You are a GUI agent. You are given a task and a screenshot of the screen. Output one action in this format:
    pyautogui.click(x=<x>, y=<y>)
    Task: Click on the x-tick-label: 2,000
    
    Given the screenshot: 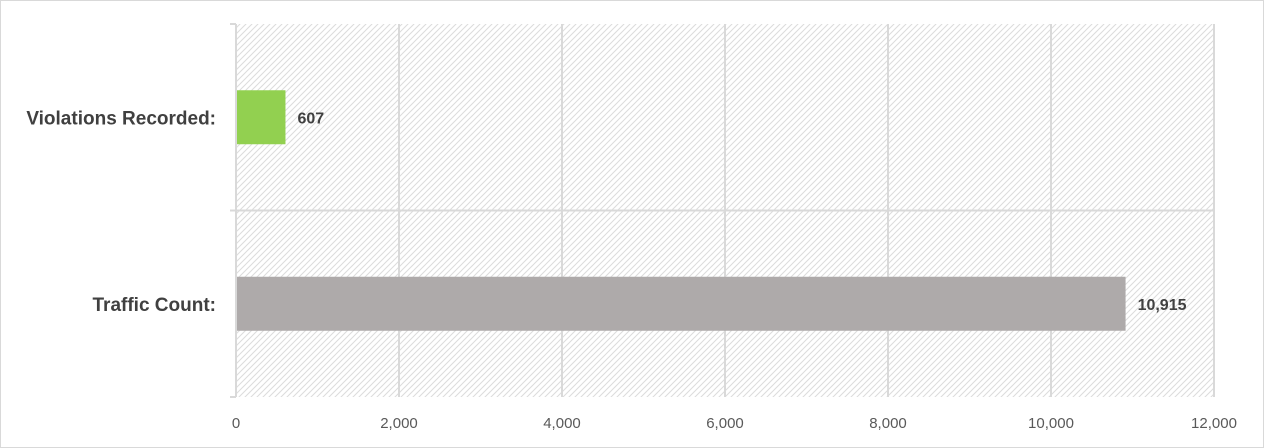 What is the action you would take?
    pyautogui.click(x=399, y=423)
    